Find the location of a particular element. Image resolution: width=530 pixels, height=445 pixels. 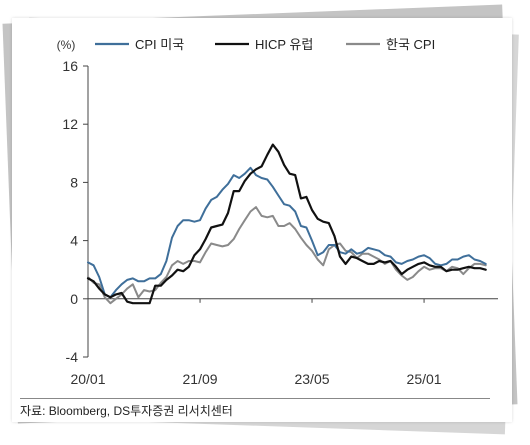

y-tick-label: 0 is located at coordinates (74, 299).